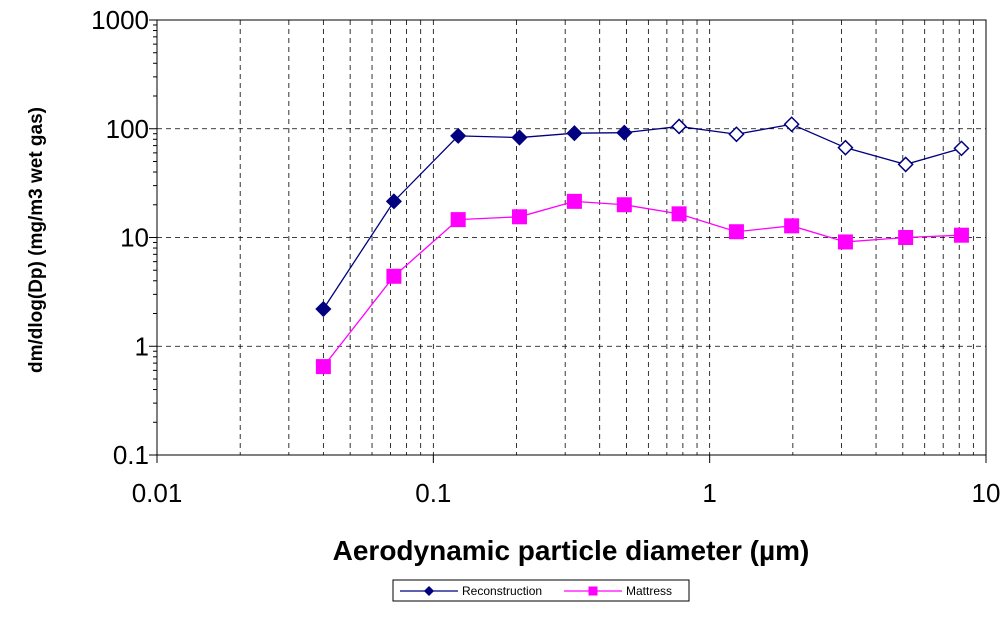  Describe the element at coordinates (142, 346) in the screenshot. I see `y-tick-label: 1` at that location.